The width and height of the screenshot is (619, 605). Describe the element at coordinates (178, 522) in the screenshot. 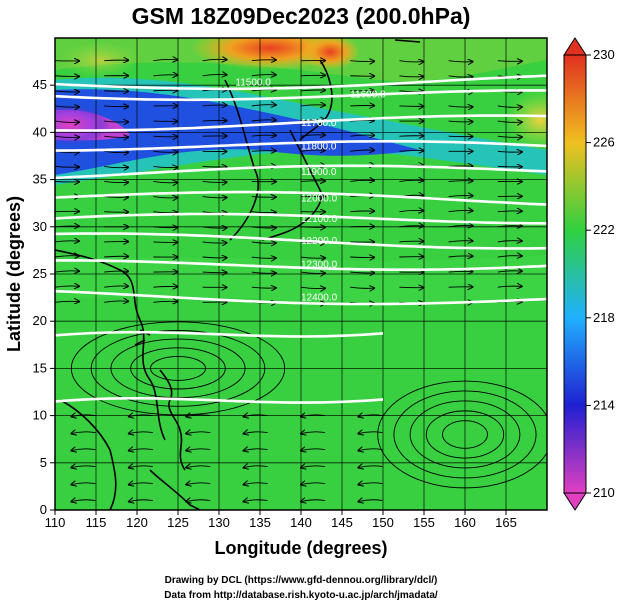

I see `x-tick-label: 125` at that location.